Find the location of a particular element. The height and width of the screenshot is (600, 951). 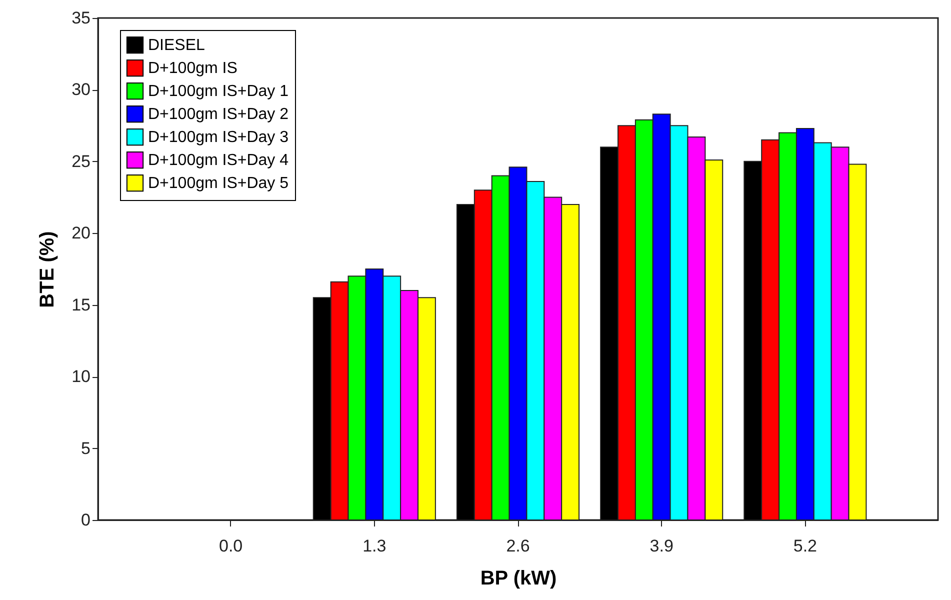

y-tick-label: 5 is located at coordinates (85, 448).